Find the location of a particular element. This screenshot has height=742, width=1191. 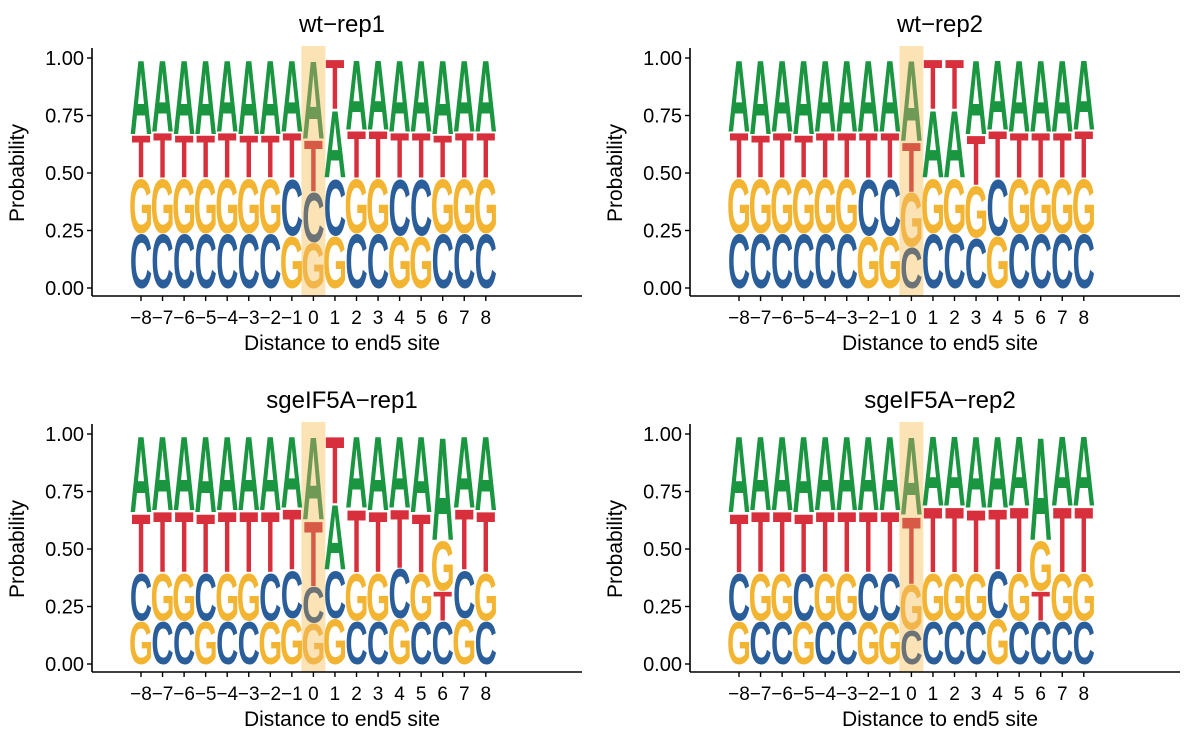

x-tick-label: 8 is located at coordinates (486, 318).